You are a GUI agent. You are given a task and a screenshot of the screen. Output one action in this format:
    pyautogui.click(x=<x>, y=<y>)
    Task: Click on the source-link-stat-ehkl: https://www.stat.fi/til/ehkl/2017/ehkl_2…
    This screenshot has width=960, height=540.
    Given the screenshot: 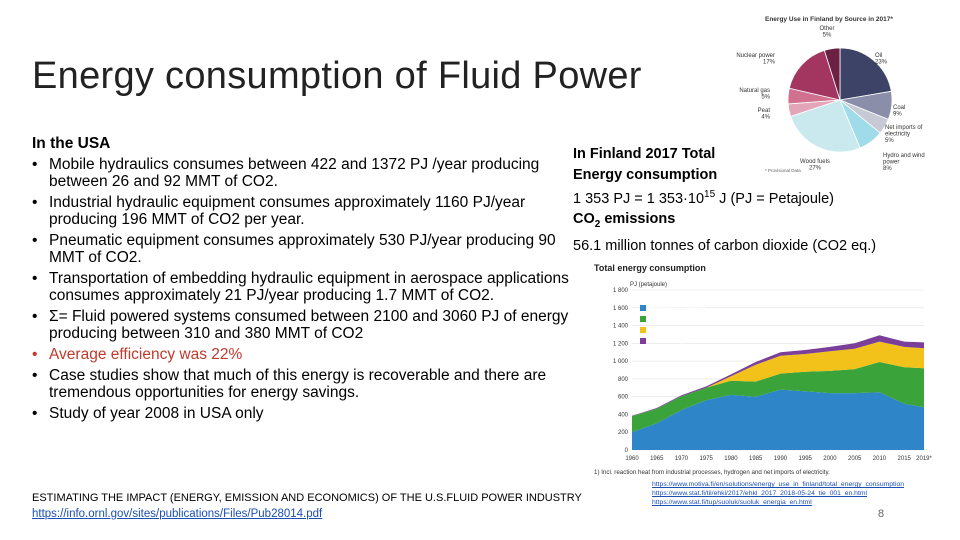 What is the action you would take?
    pyautogui.click(x=759, y=493)
    